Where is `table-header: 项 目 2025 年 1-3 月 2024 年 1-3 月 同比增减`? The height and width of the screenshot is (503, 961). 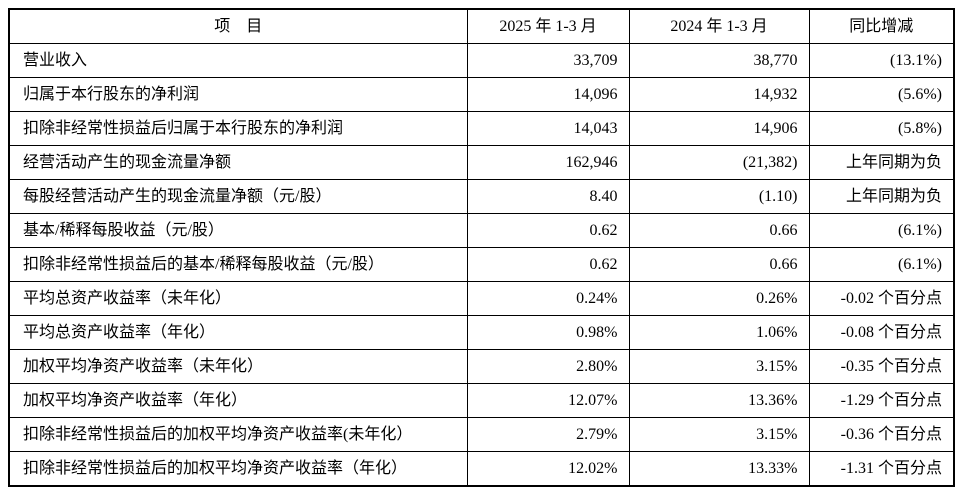 table-header: 项 目 2025 年 1-3 月 2024 年 1-3 月 同比增减 is located at coordinates (481, 26).